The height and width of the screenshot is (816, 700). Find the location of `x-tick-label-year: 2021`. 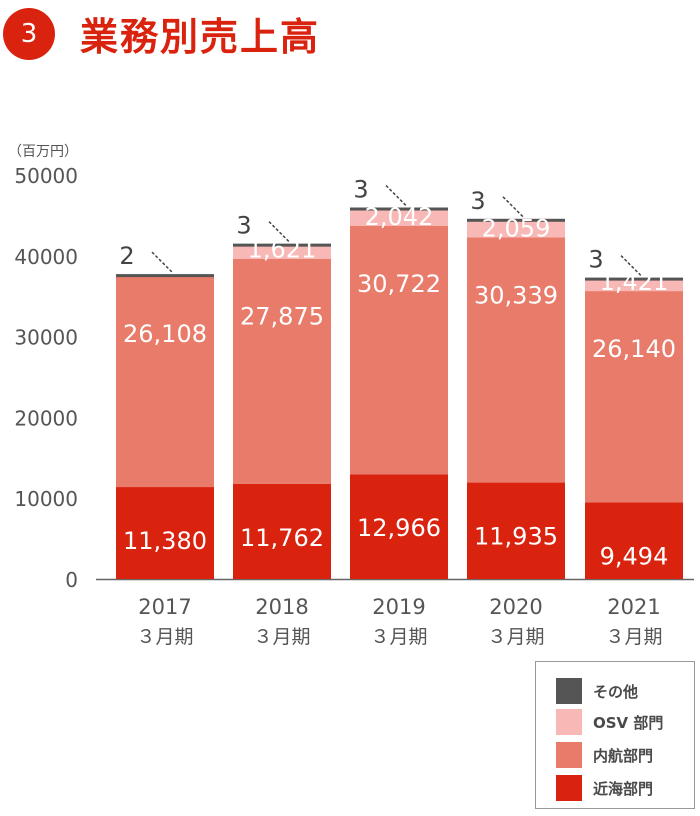

x-tick-label-year: 2021 is located at coordinates (633, 607).